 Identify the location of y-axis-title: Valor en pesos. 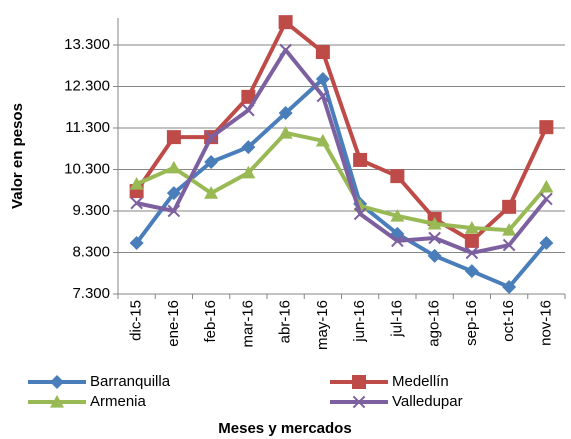
(17, 156).